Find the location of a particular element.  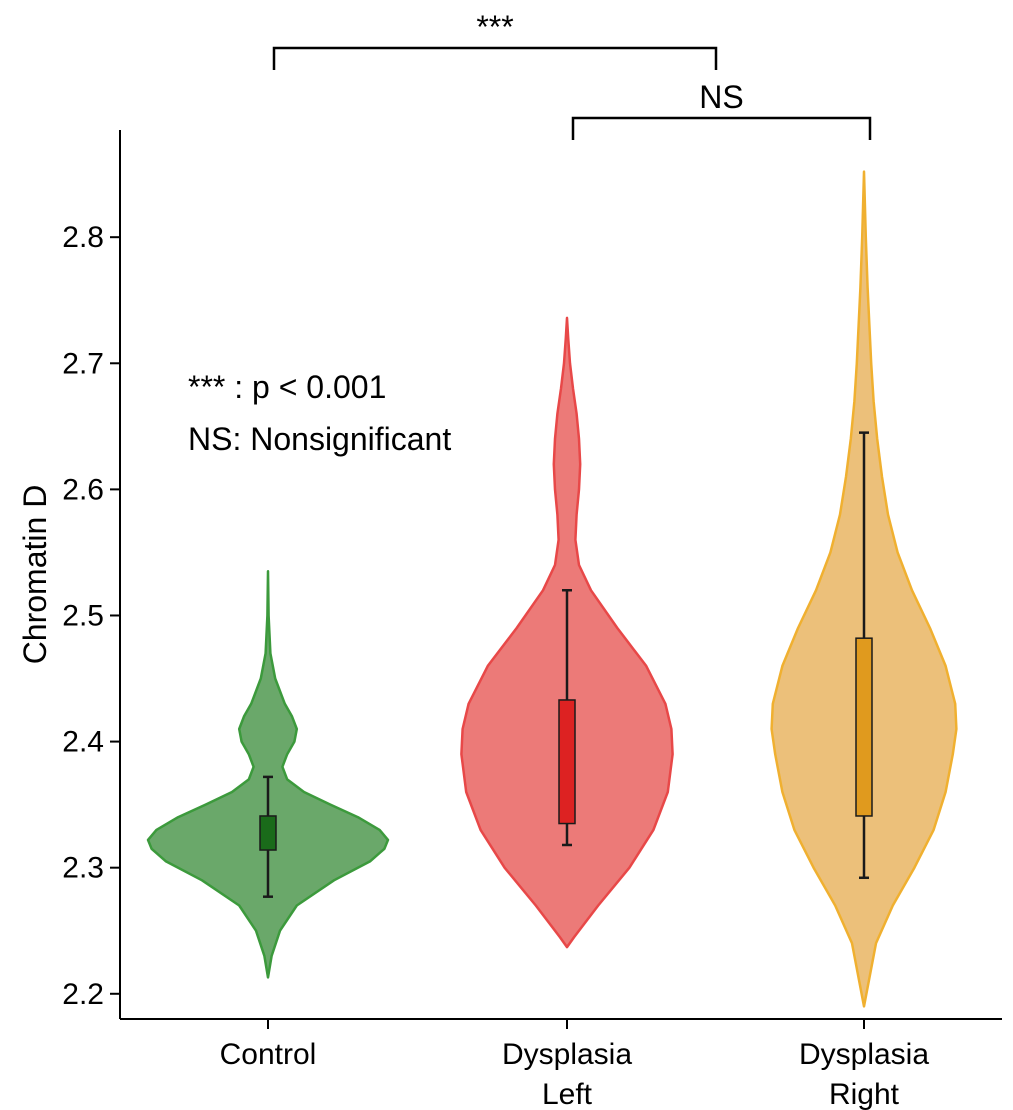

significance-bracket-1: NS is located at coordinates (721, 109).